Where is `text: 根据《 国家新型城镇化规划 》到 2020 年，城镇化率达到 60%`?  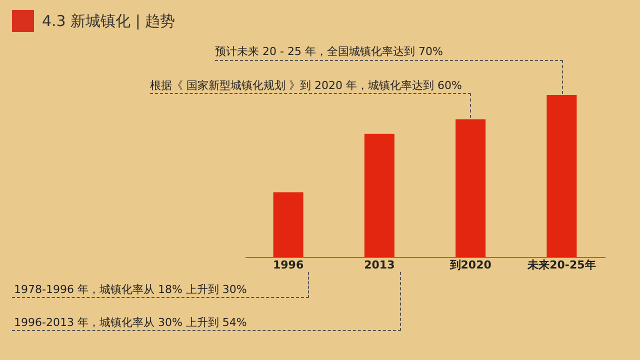
text: 根据《 国家新型城镇化规划 》到 2020 年，城镇化率达到 60% is located at coordinates (306, 85).